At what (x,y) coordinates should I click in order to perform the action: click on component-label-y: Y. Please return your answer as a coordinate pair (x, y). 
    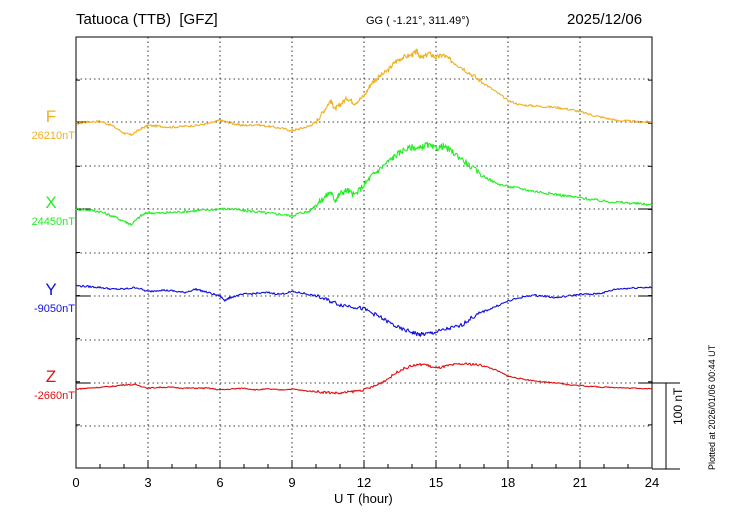
    Looking at the image, I should click on (51, 290).